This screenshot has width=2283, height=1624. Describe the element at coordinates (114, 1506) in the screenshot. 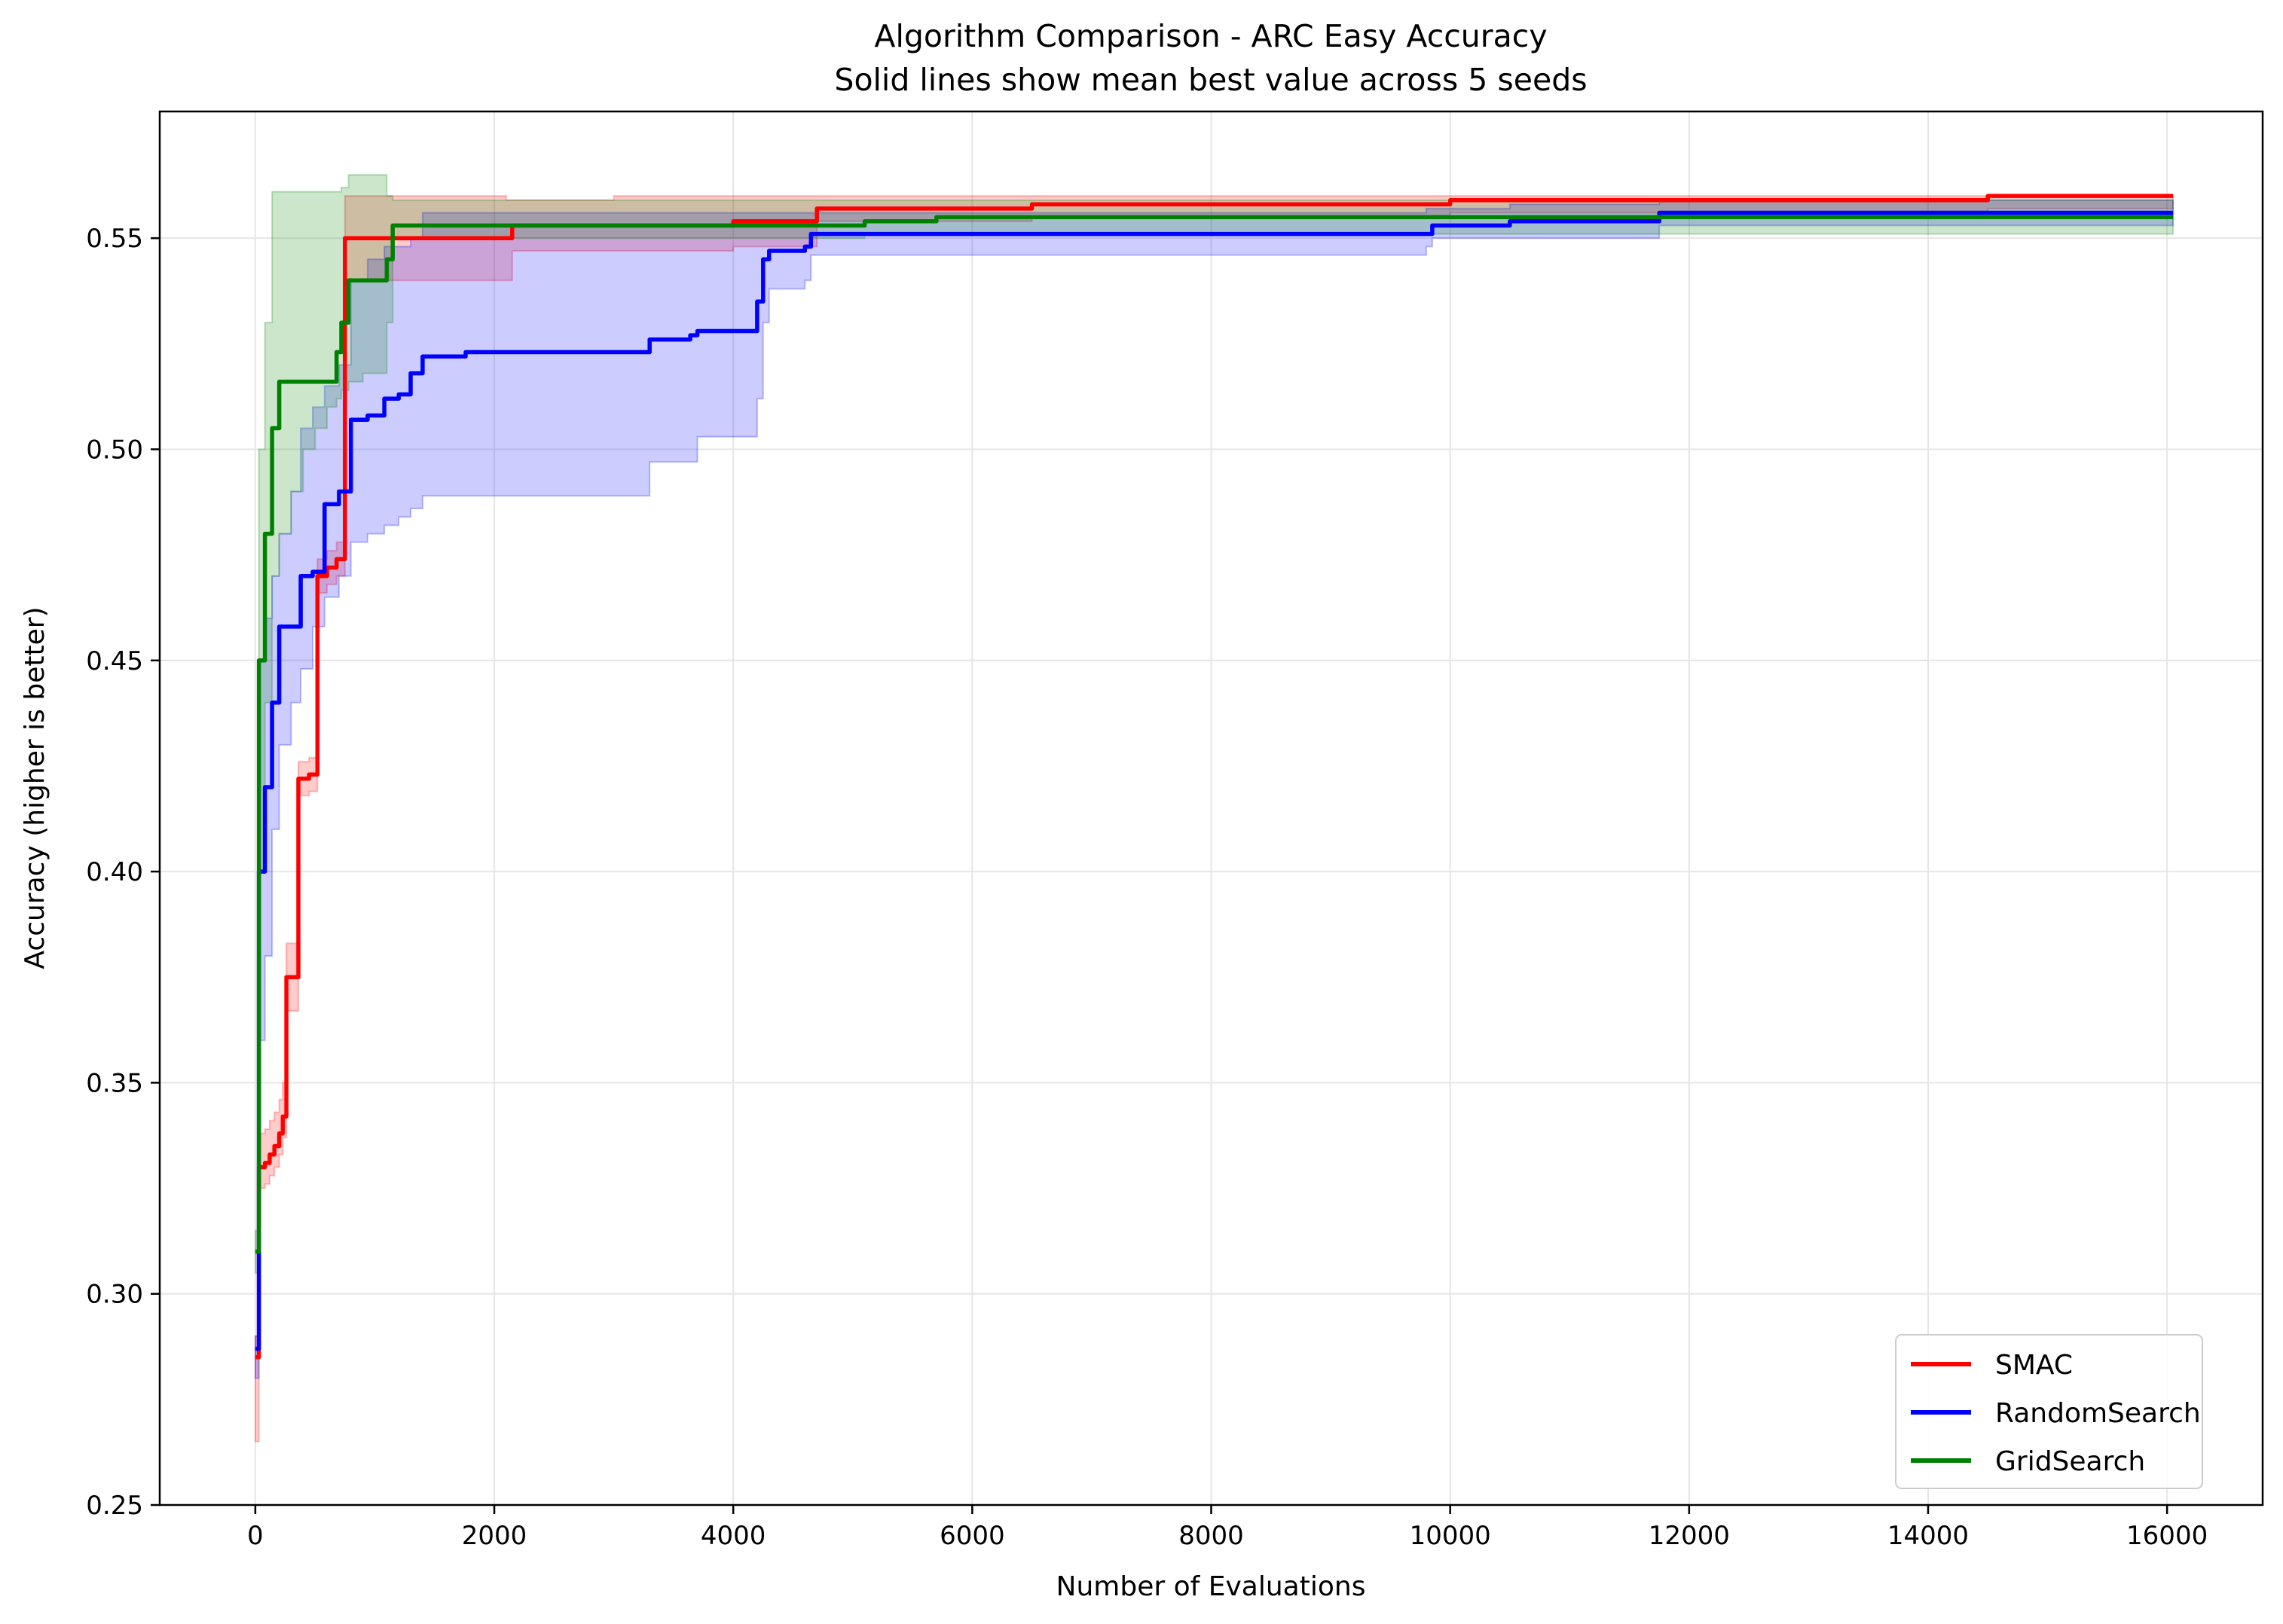

I see `y-tick-label: 0.25` at that location.